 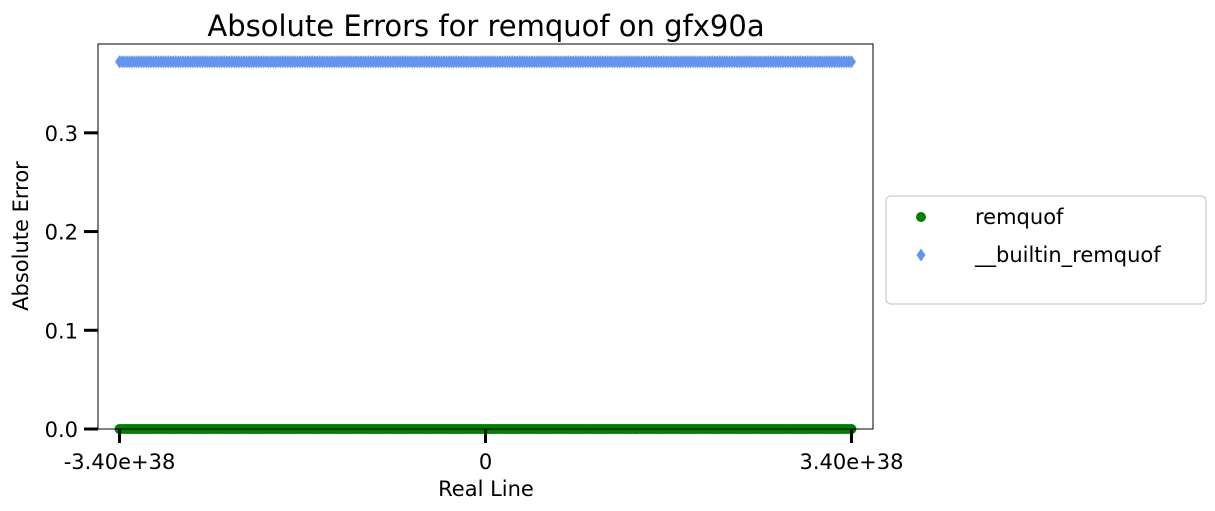 What do you see at coordinates (485, 462) in the screenshot?
I see `x-tick-label: 0` at bounding box center [485, 462].